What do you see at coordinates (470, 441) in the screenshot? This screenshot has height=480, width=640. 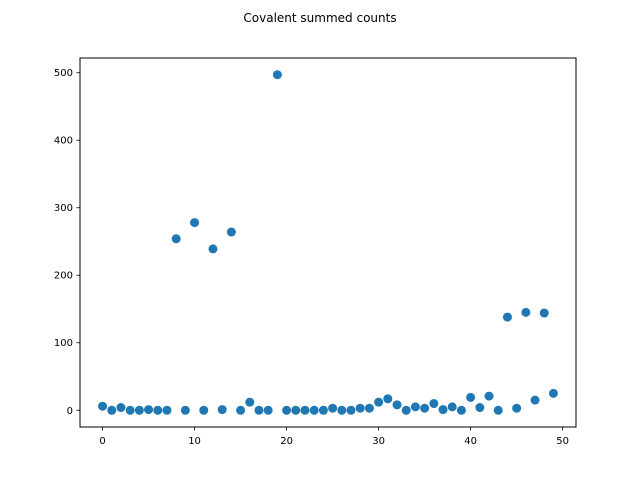 I see `x-tick-label: 40` at bounding box center [470, 441].